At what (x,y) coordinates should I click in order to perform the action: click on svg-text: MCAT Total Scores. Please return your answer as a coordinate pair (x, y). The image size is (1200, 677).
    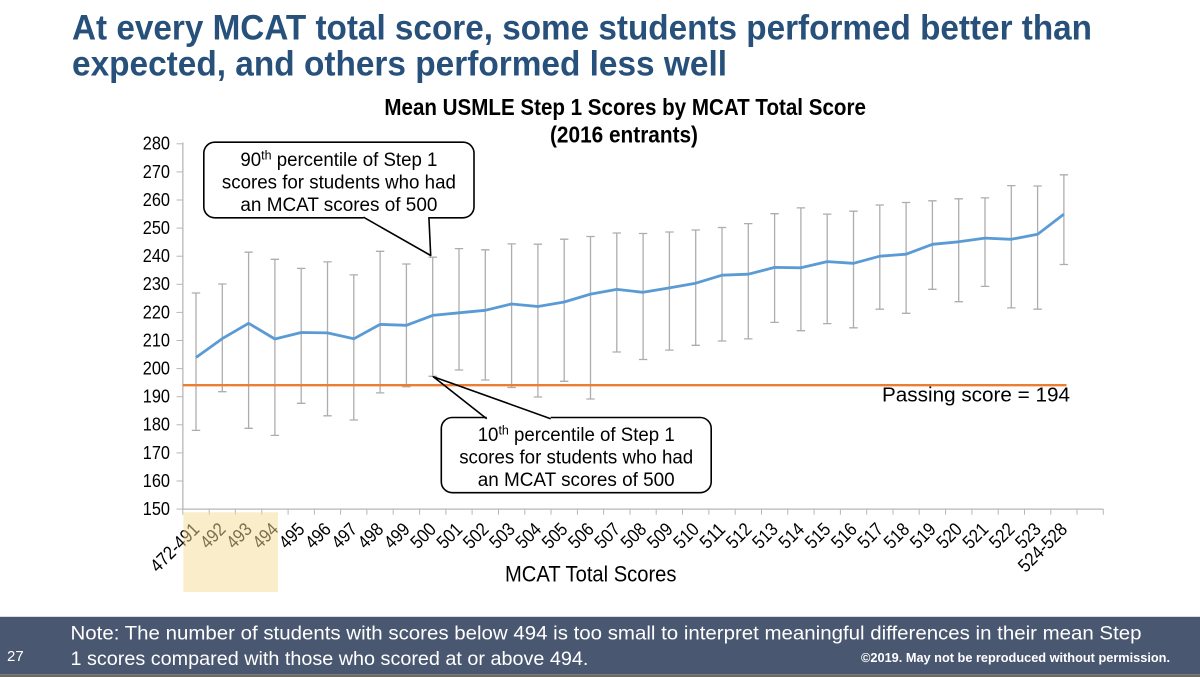
    Looking at the image, I should click on (591, 574).